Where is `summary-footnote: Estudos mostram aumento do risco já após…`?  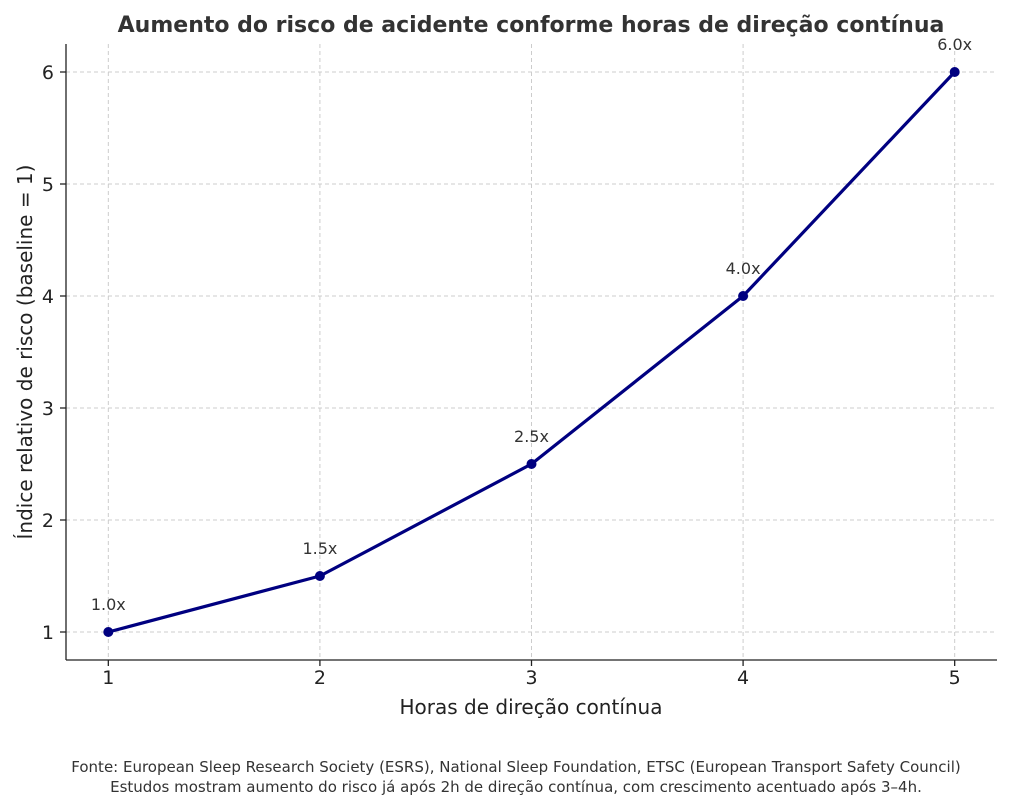
summary-footnote: Estudos mostram aumento do risco já após… is located at coordinates (516, 787).